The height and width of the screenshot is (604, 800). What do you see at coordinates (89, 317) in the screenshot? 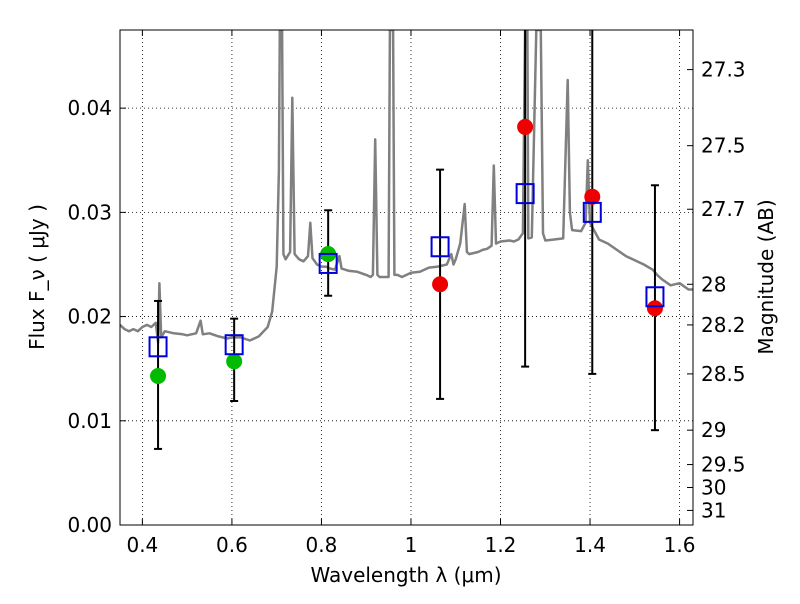
I see `y-tick-label: 0.02` at bounding box center [89, 317].